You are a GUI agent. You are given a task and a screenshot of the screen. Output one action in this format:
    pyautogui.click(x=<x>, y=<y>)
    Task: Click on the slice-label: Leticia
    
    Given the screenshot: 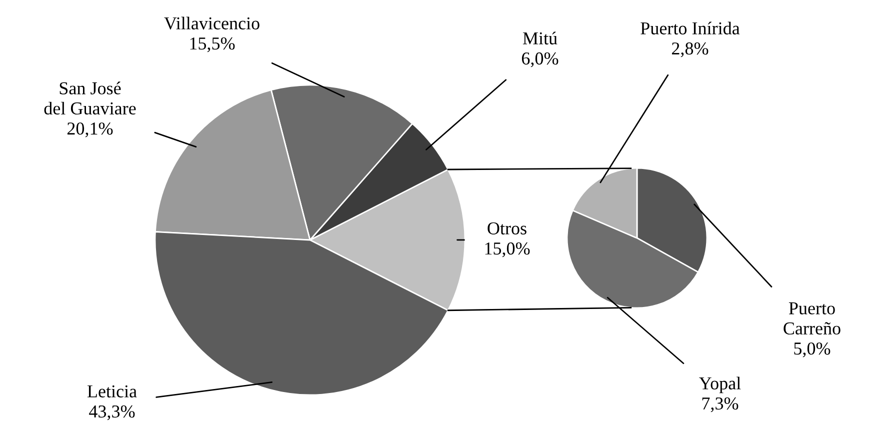 What is the action you would take?
    pyautogui.click(x=112, y=391)
    